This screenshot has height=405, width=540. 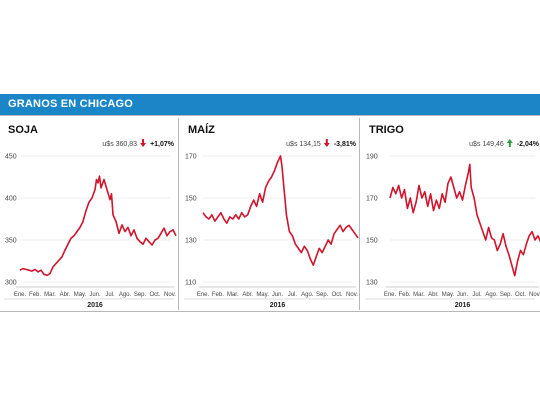 I want to click on y-tick-label: 350, so click(x=11, y=241).